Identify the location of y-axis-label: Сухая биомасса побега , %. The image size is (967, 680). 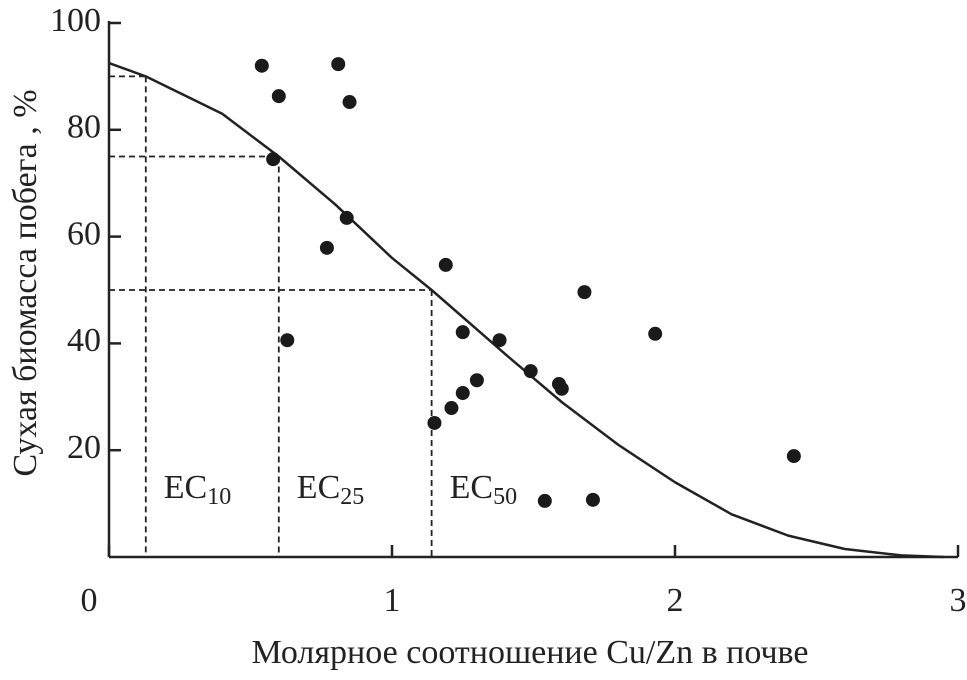
(25, 282).